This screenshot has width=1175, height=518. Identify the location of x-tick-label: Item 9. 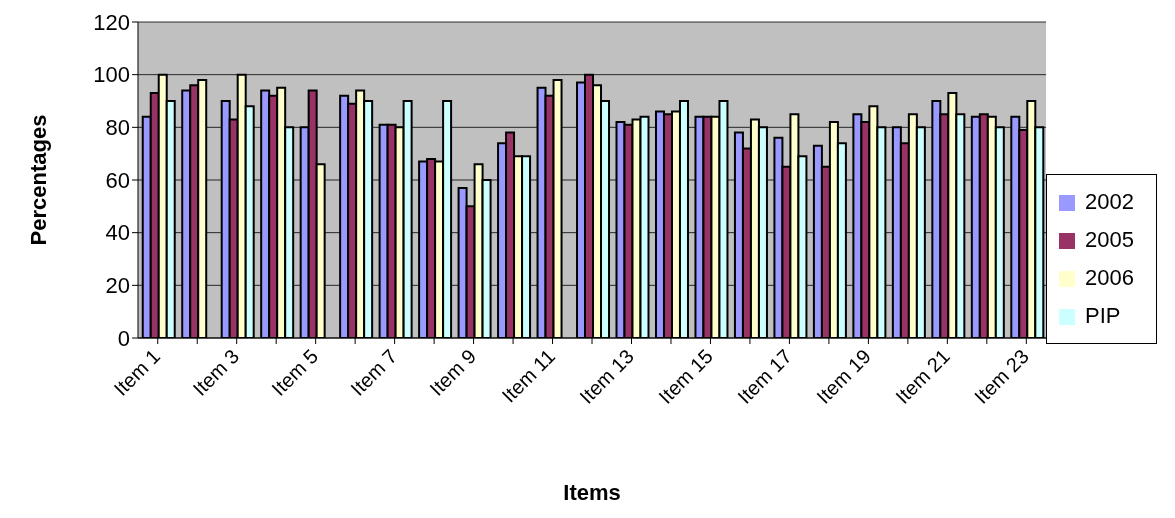
(453, 372).